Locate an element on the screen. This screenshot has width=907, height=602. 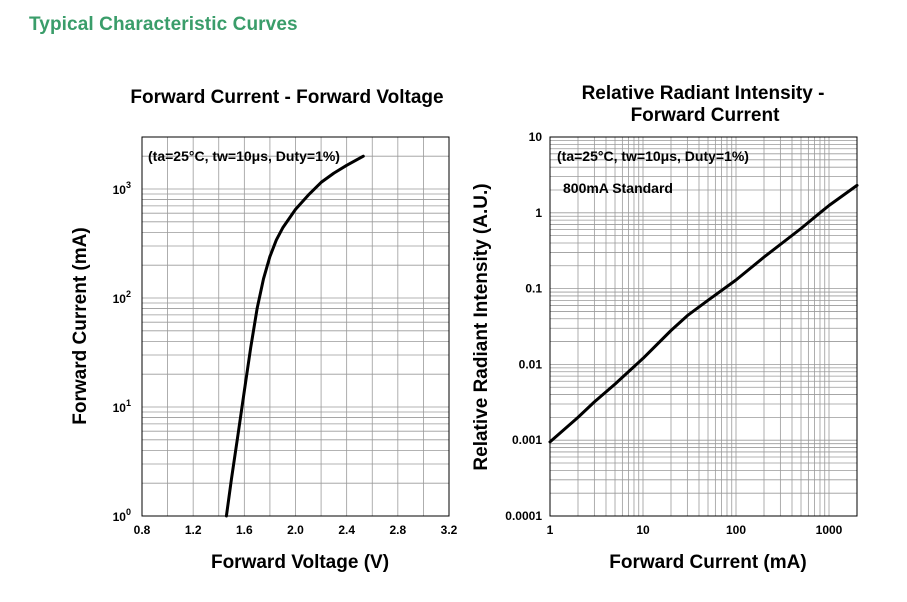
chart1-y-tick-label: 10³ is located at coordinates (122, 188).